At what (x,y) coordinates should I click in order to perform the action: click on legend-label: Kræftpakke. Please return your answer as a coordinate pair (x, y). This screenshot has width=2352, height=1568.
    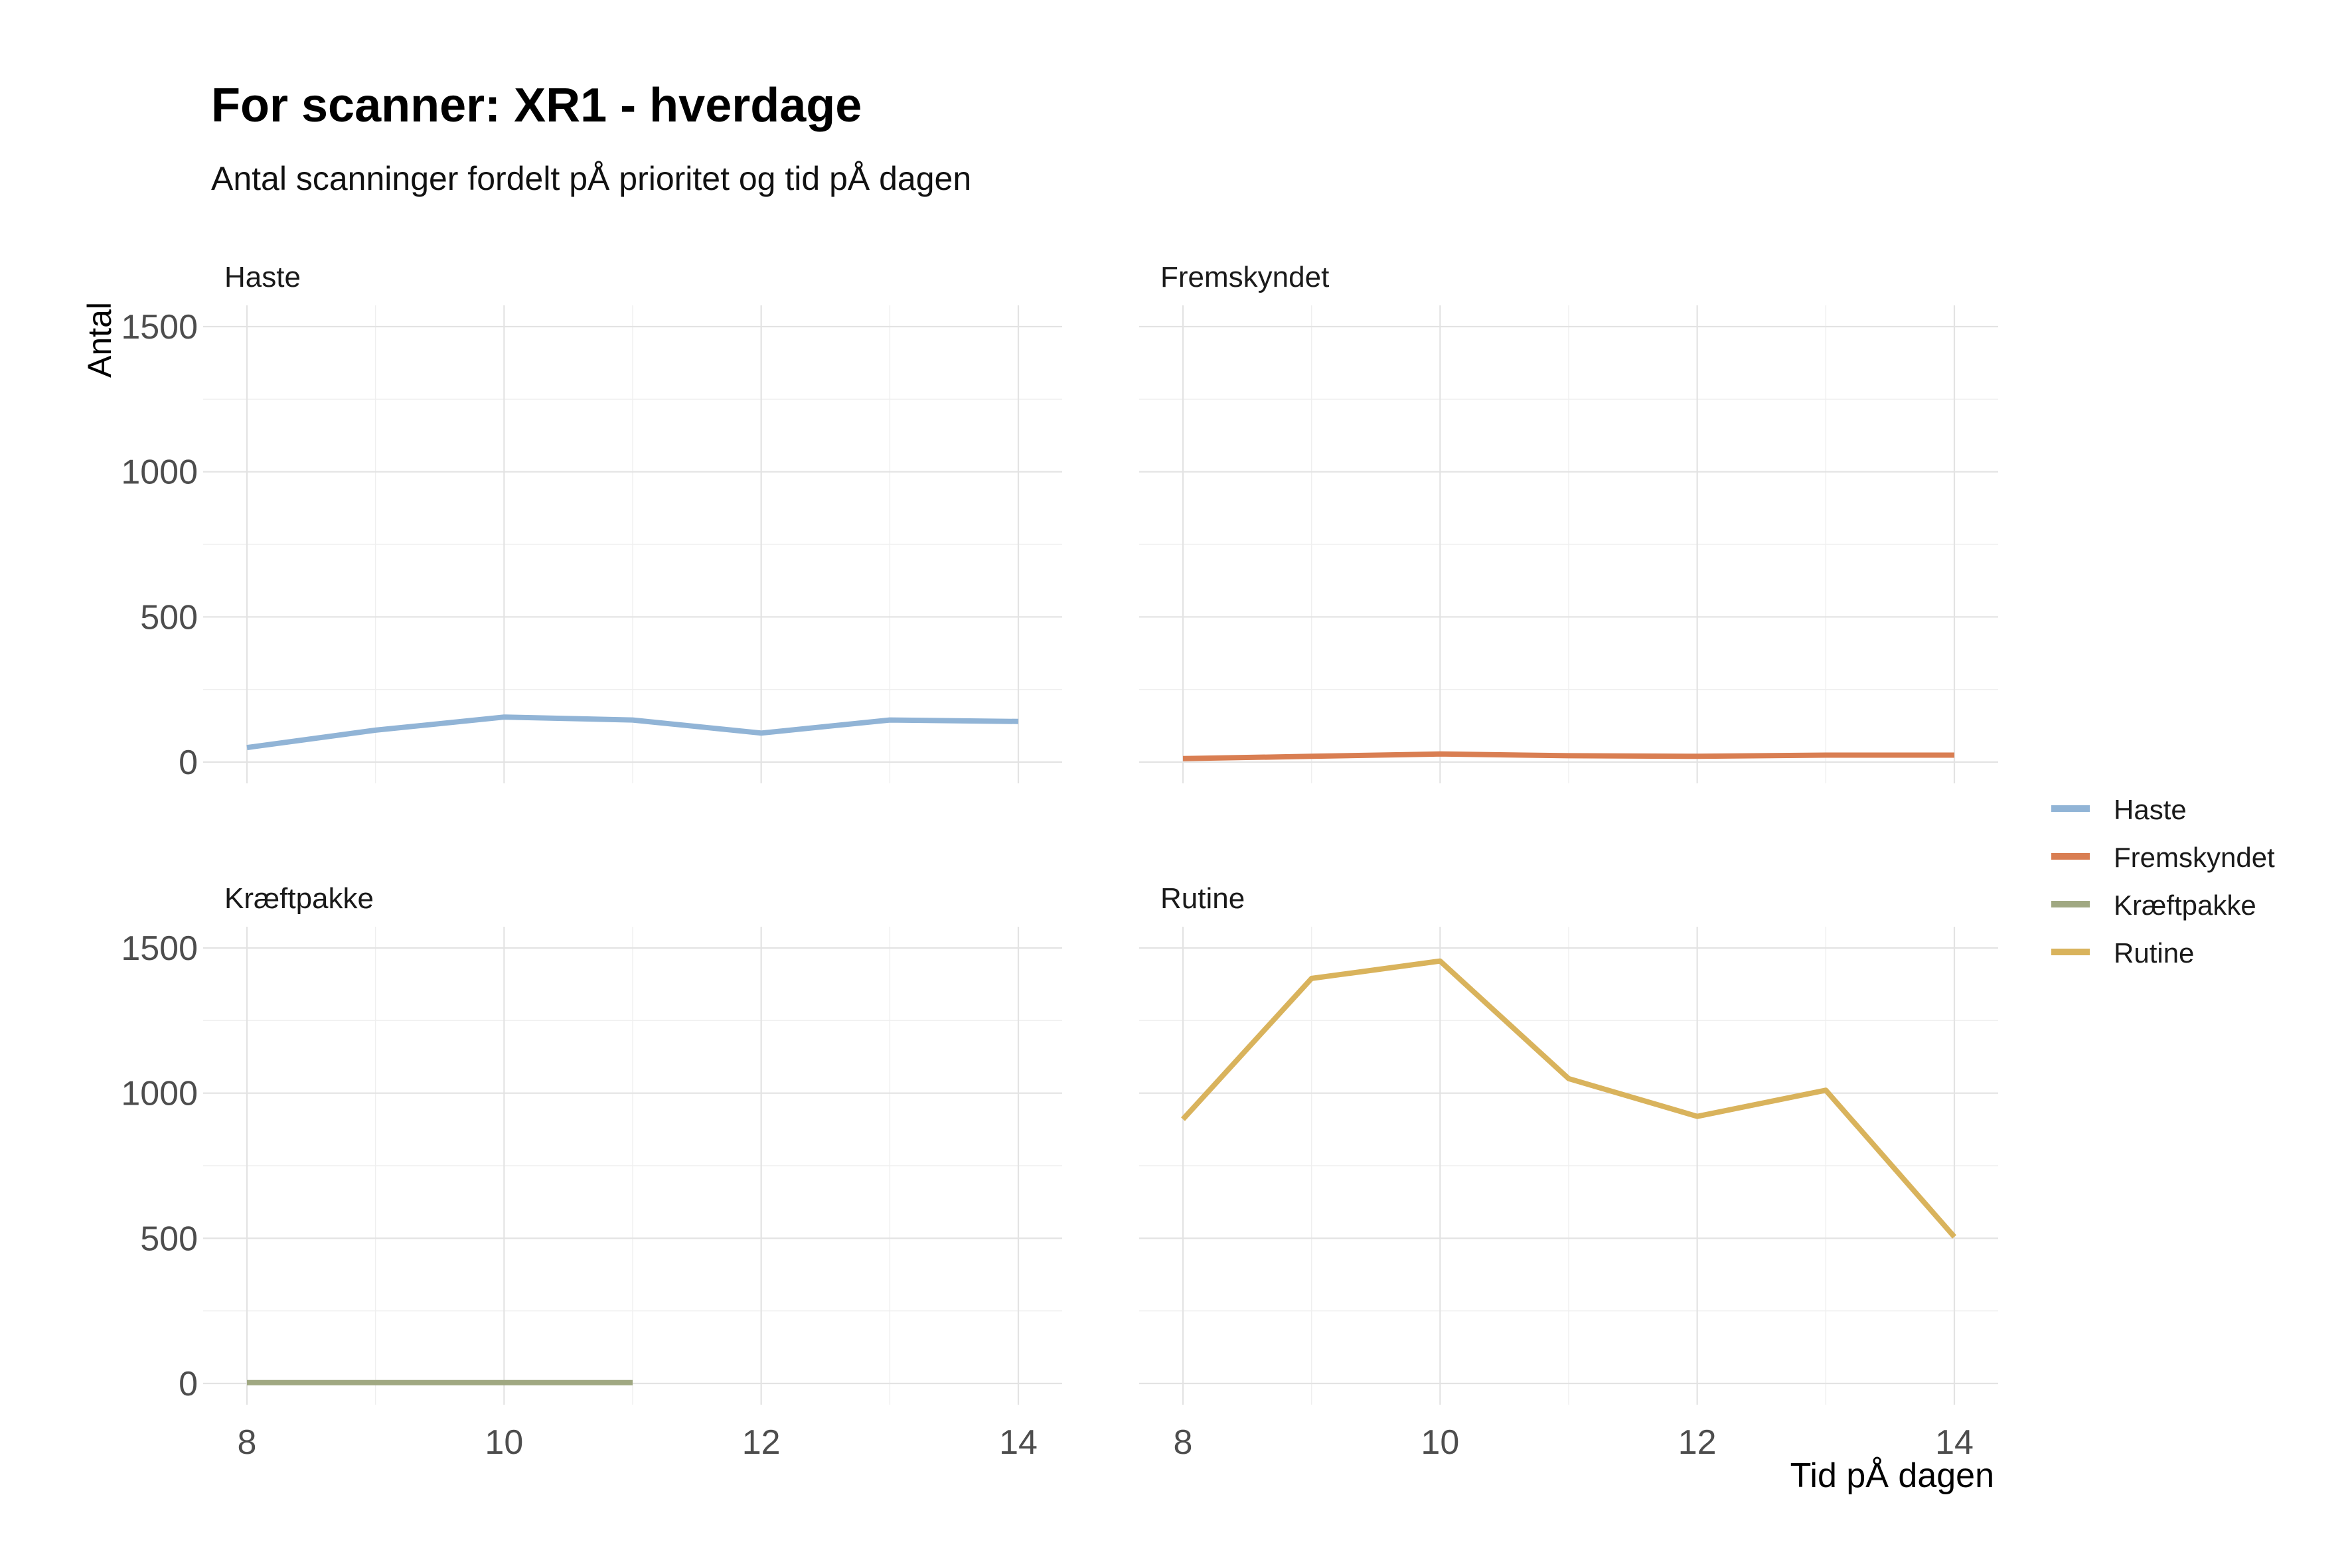
    Looking at the image, I should click on (2185, 906).